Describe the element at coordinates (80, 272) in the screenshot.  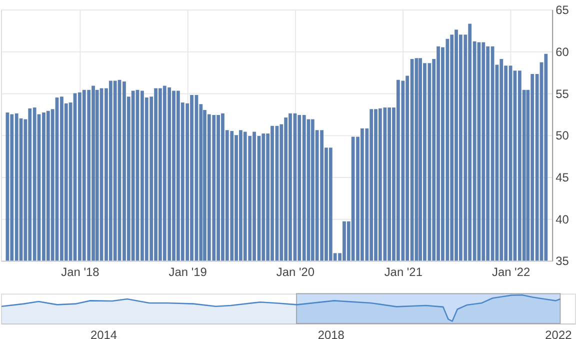
I see `x-tick-label: Jan '18` at that location.